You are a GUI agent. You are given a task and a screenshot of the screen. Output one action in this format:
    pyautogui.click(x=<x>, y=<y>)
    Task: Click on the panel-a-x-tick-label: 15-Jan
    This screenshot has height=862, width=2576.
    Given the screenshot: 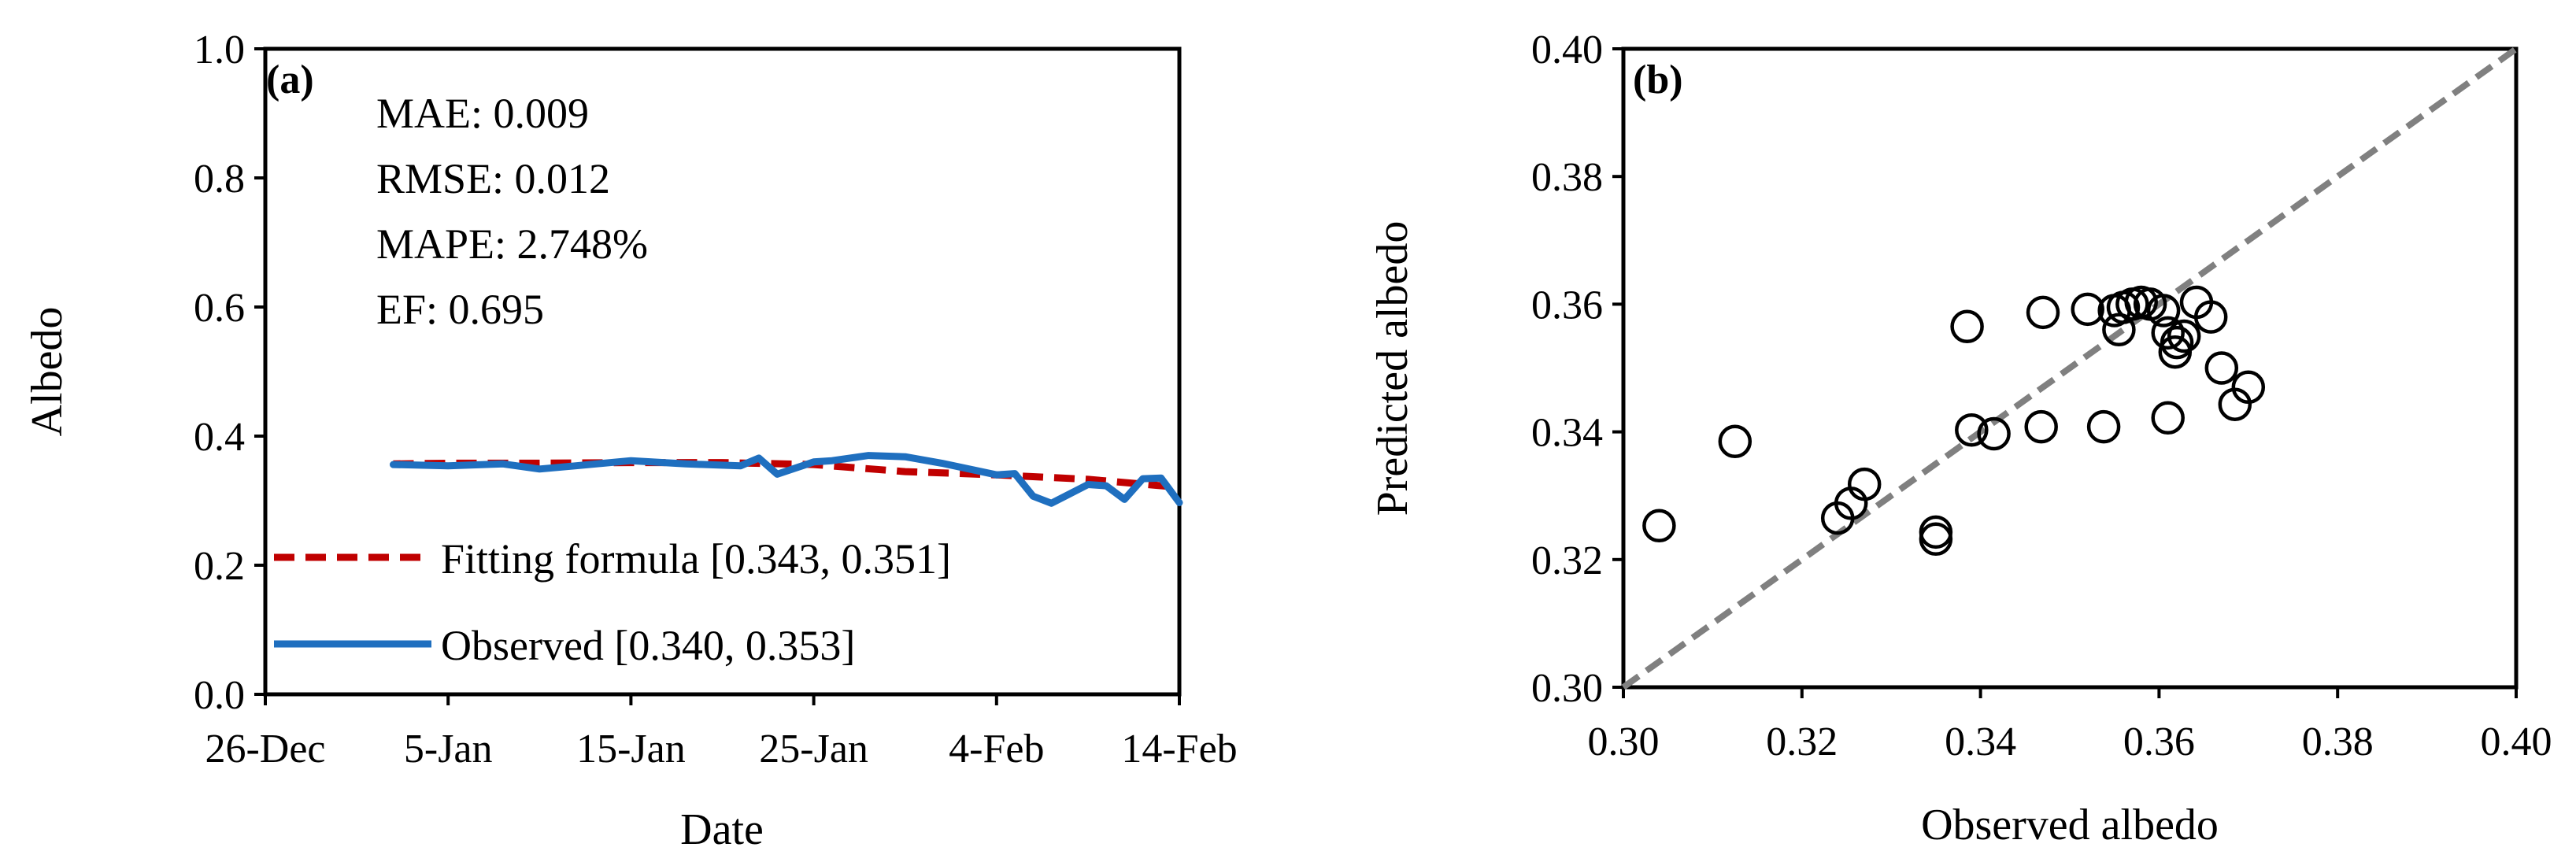 What is the action you would take?
    pyautogui.click(x=631, y=749)
    